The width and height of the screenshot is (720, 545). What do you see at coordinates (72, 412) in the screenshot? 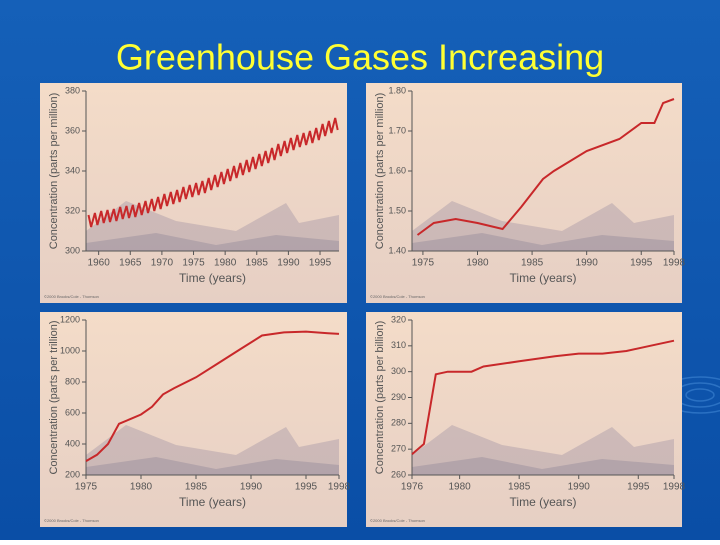
I see `y-tick-label: 600` at bounding box center [72, 412].